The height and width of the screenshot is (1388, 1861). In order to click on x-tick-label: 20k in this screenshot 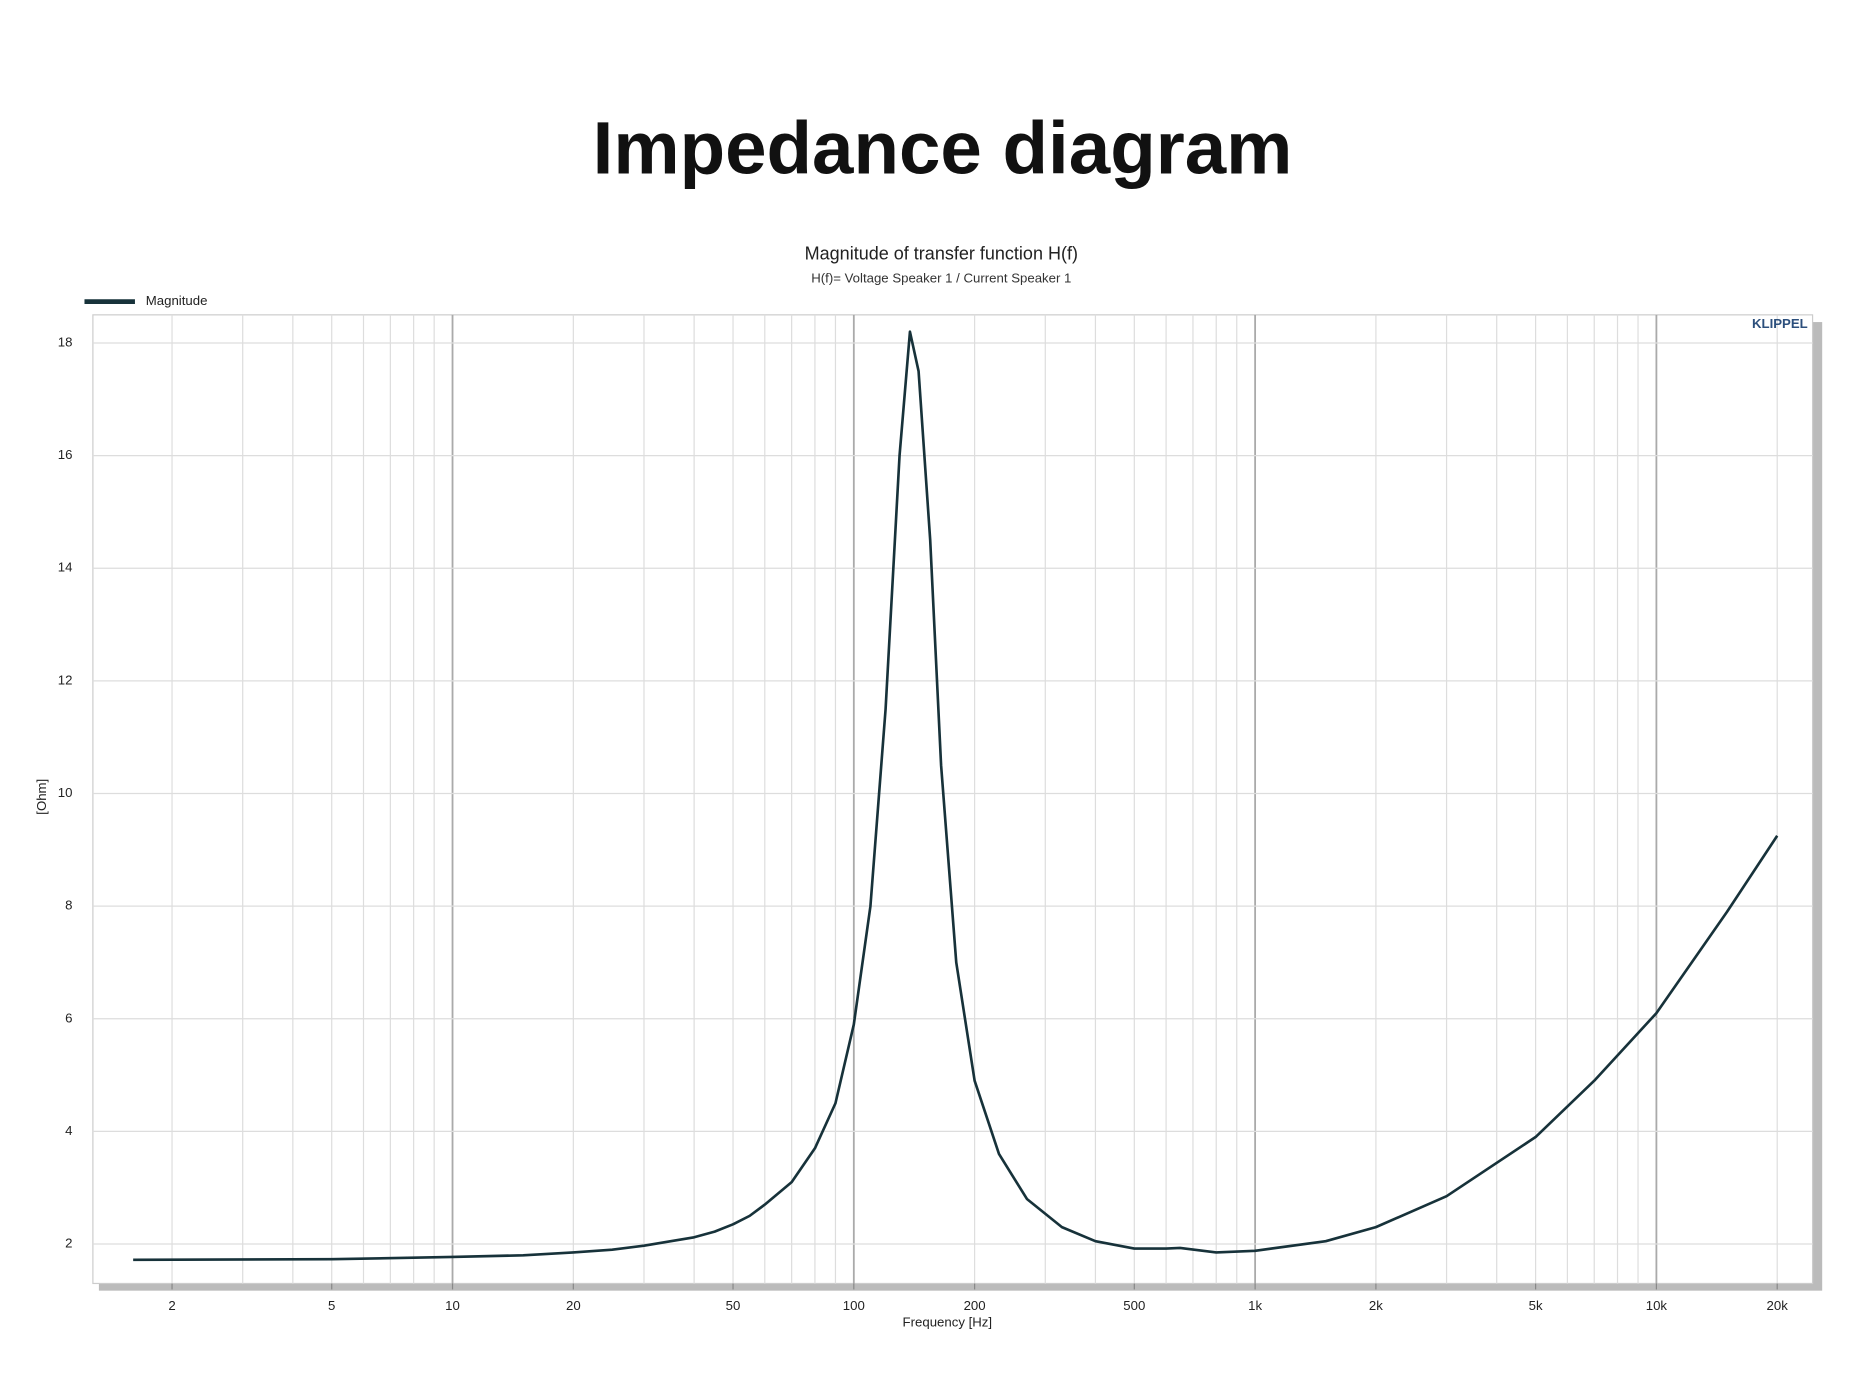, I will do `click(1778, 1305)`.